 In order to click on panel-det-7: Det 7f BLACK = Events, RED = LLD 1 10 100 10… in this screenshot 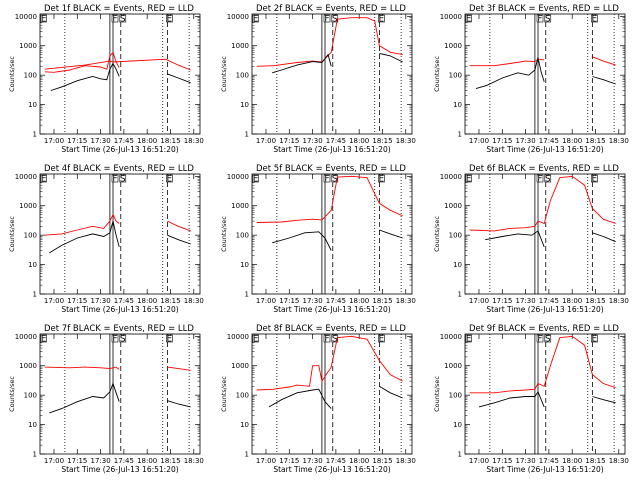, I will do `click(106, 399)`.